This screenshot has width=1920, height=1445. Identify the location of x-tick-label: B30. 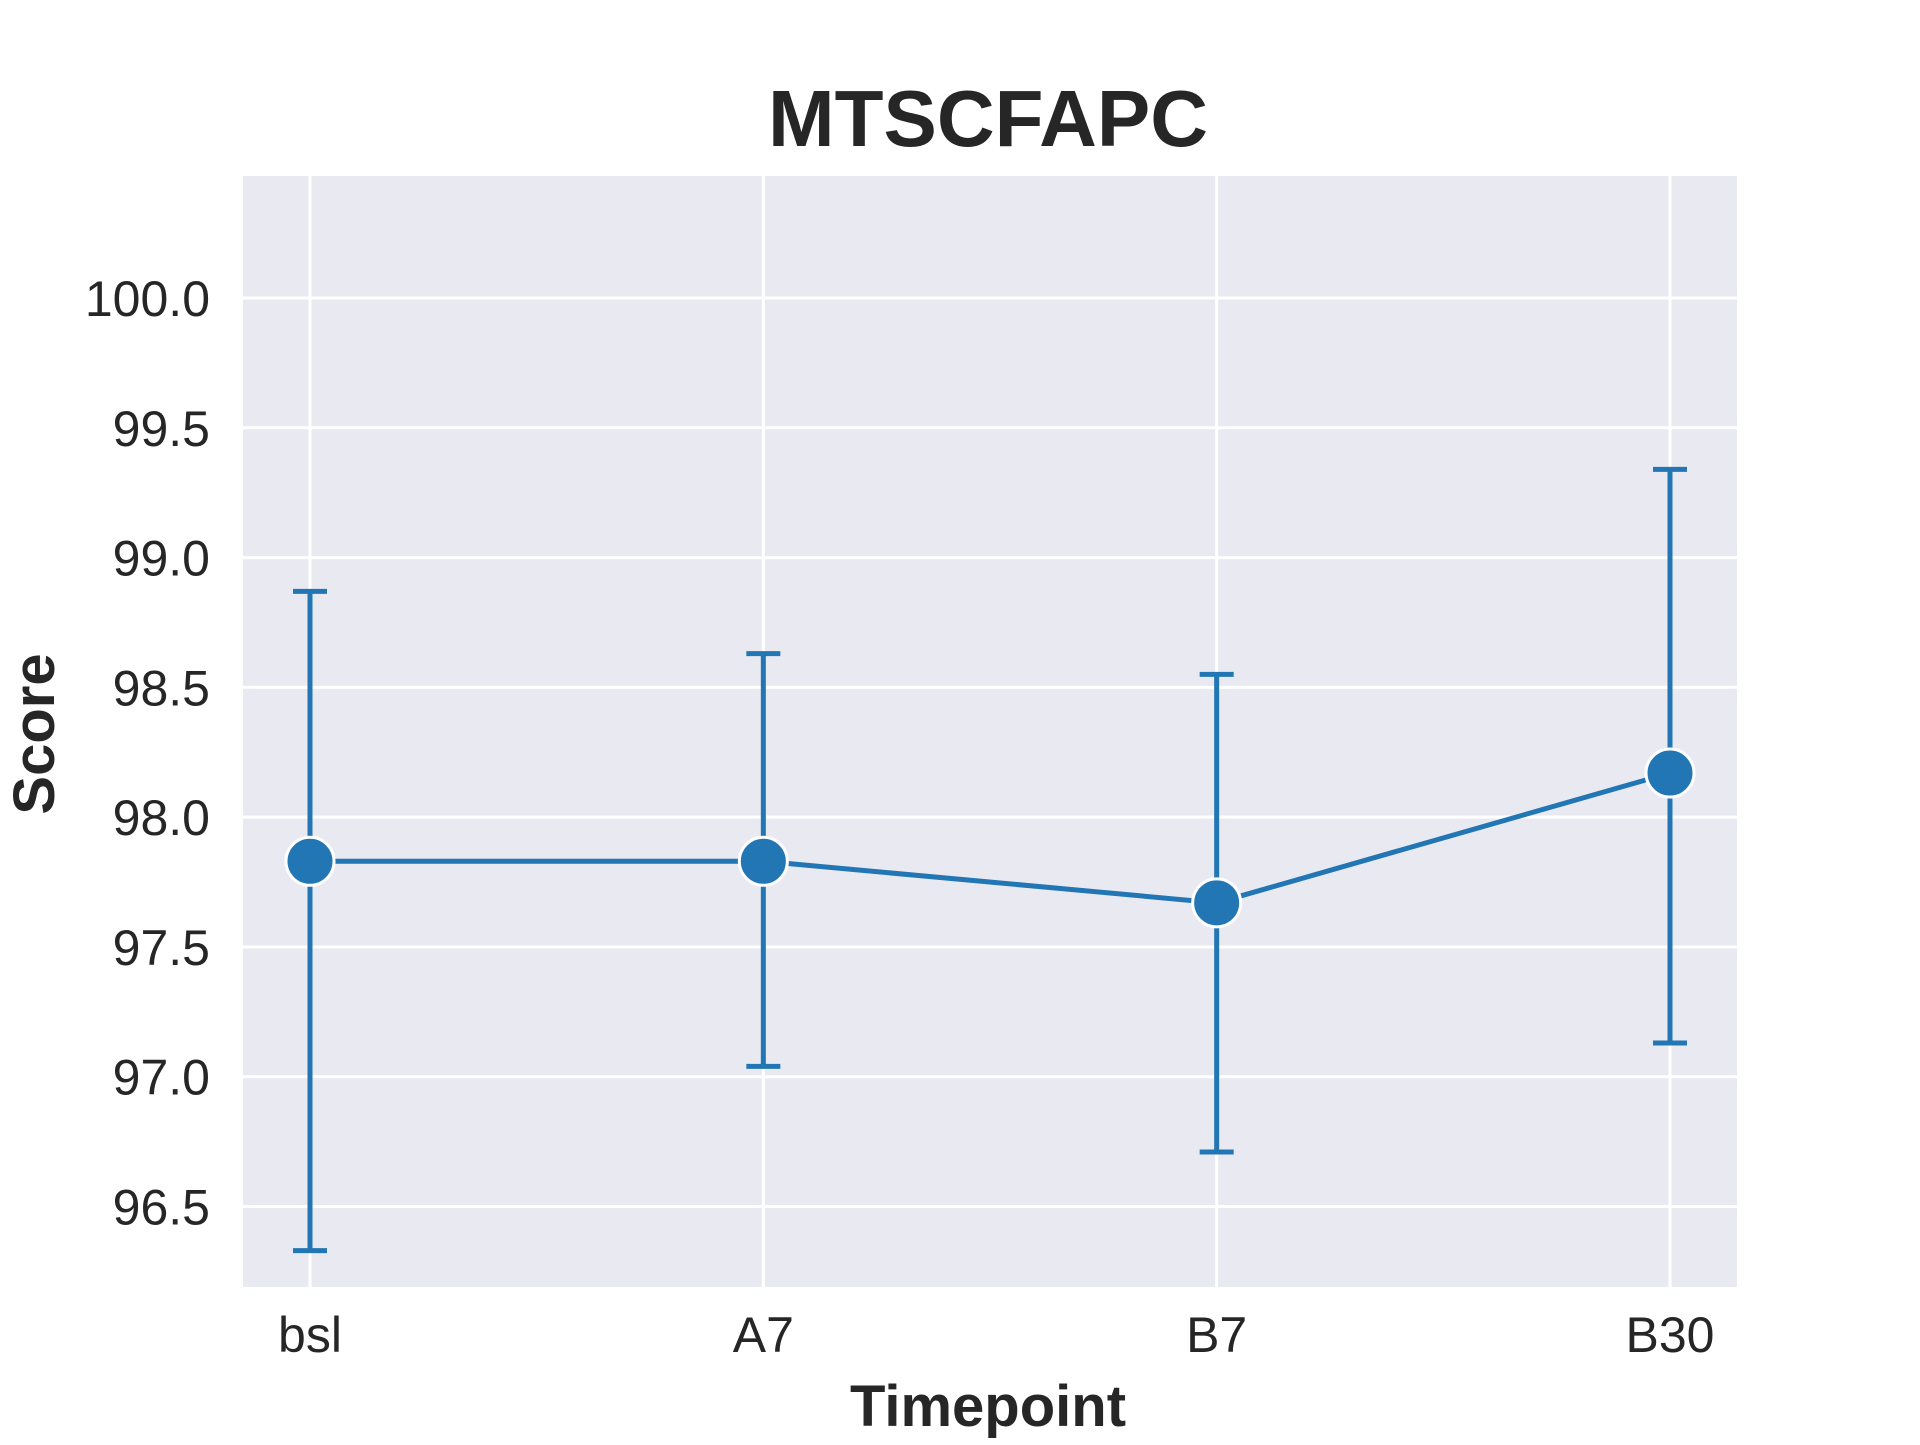
(1670, 1335).